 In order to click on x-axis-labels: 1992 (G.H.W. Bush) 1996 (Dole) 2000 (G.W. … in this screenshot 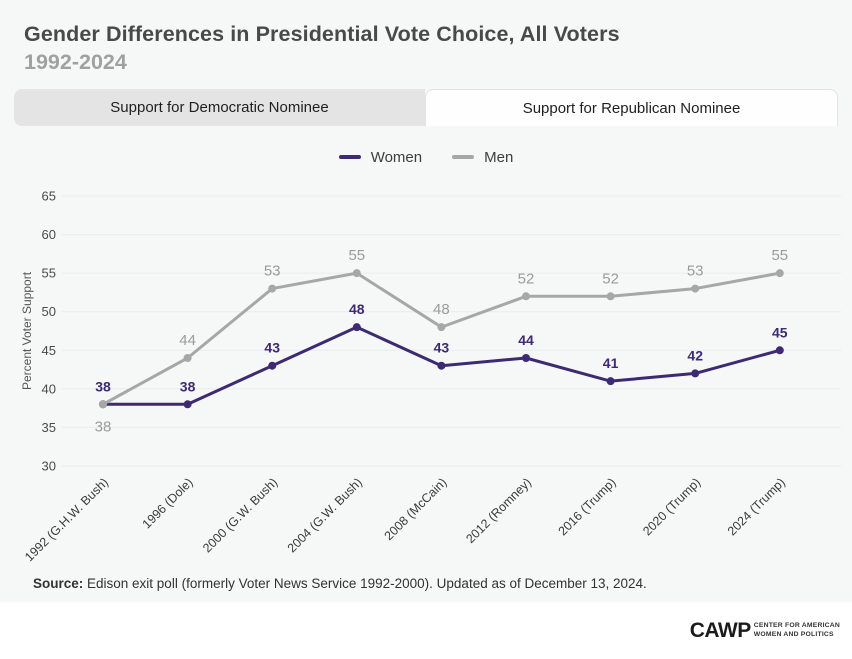, I will do `click(405, 519)`.